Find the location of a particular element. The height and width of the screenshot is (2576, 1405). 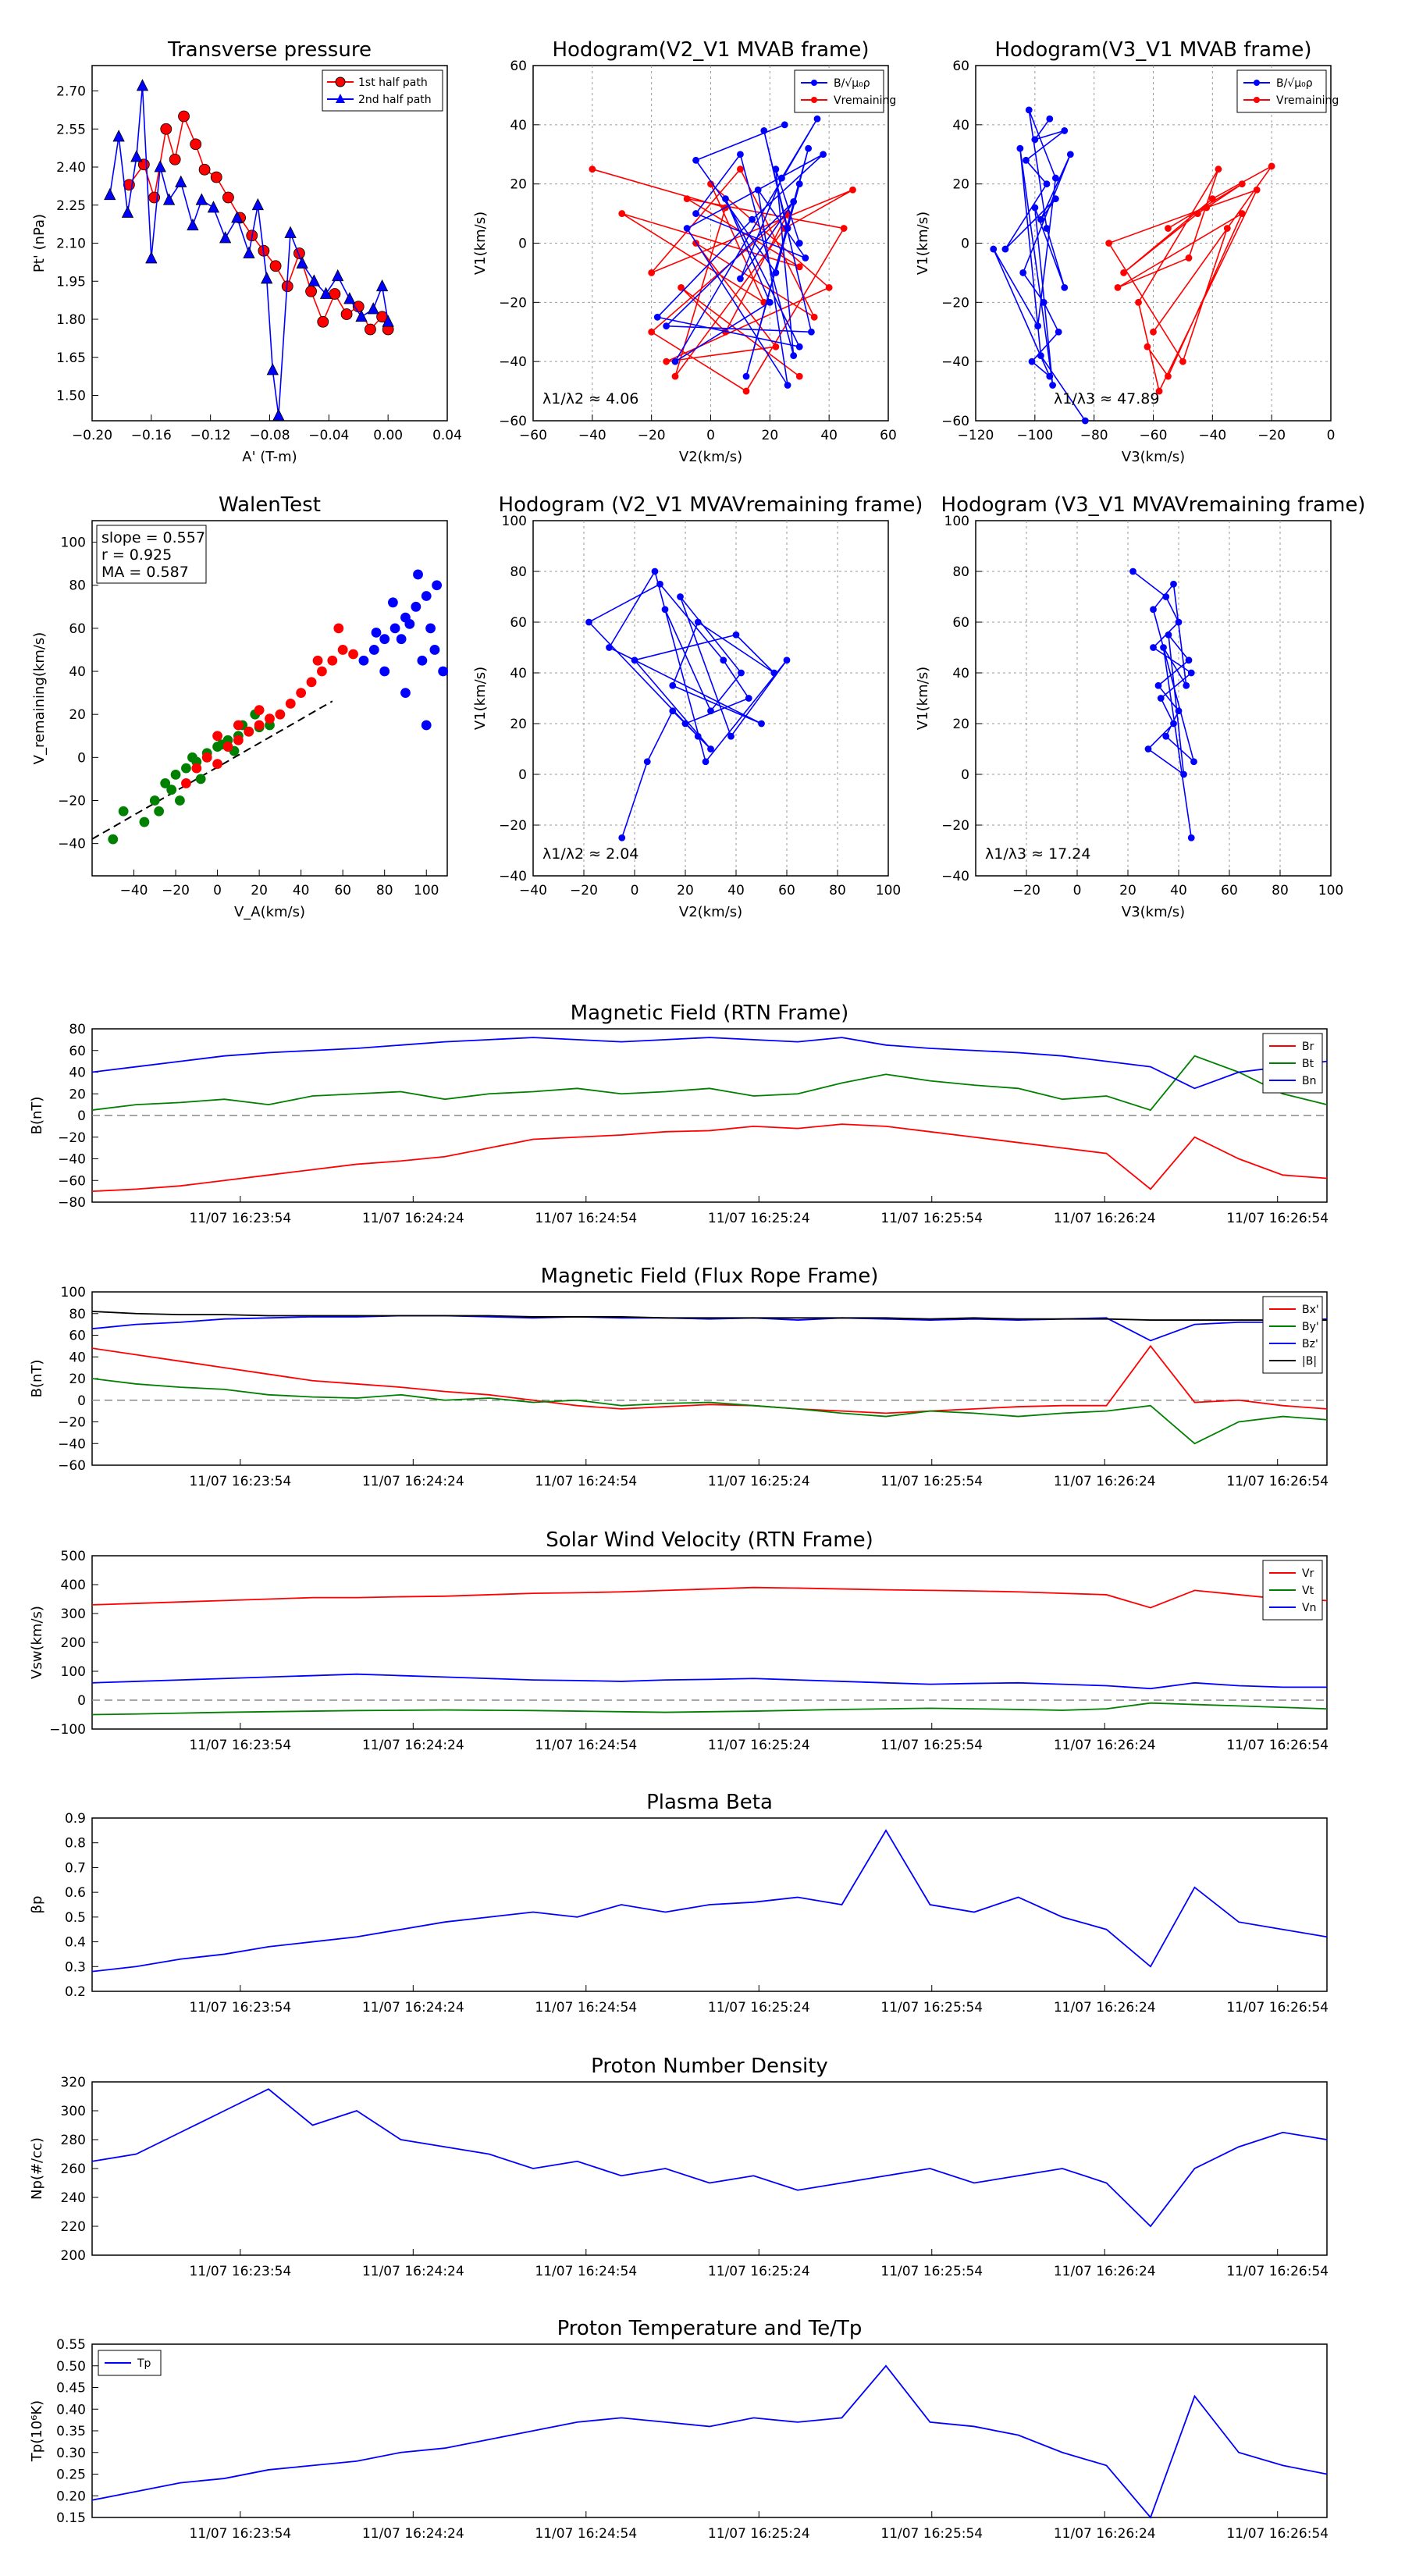

vrem-line is located at coordinates (1190, 279).